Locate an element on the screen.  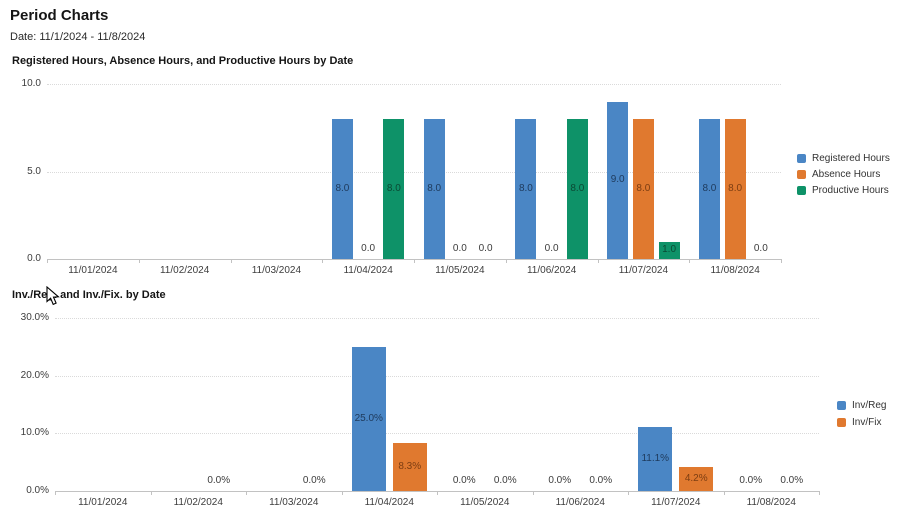
x-axis-tick-label: 11/07/2024 is located at coordinates (676, 502).